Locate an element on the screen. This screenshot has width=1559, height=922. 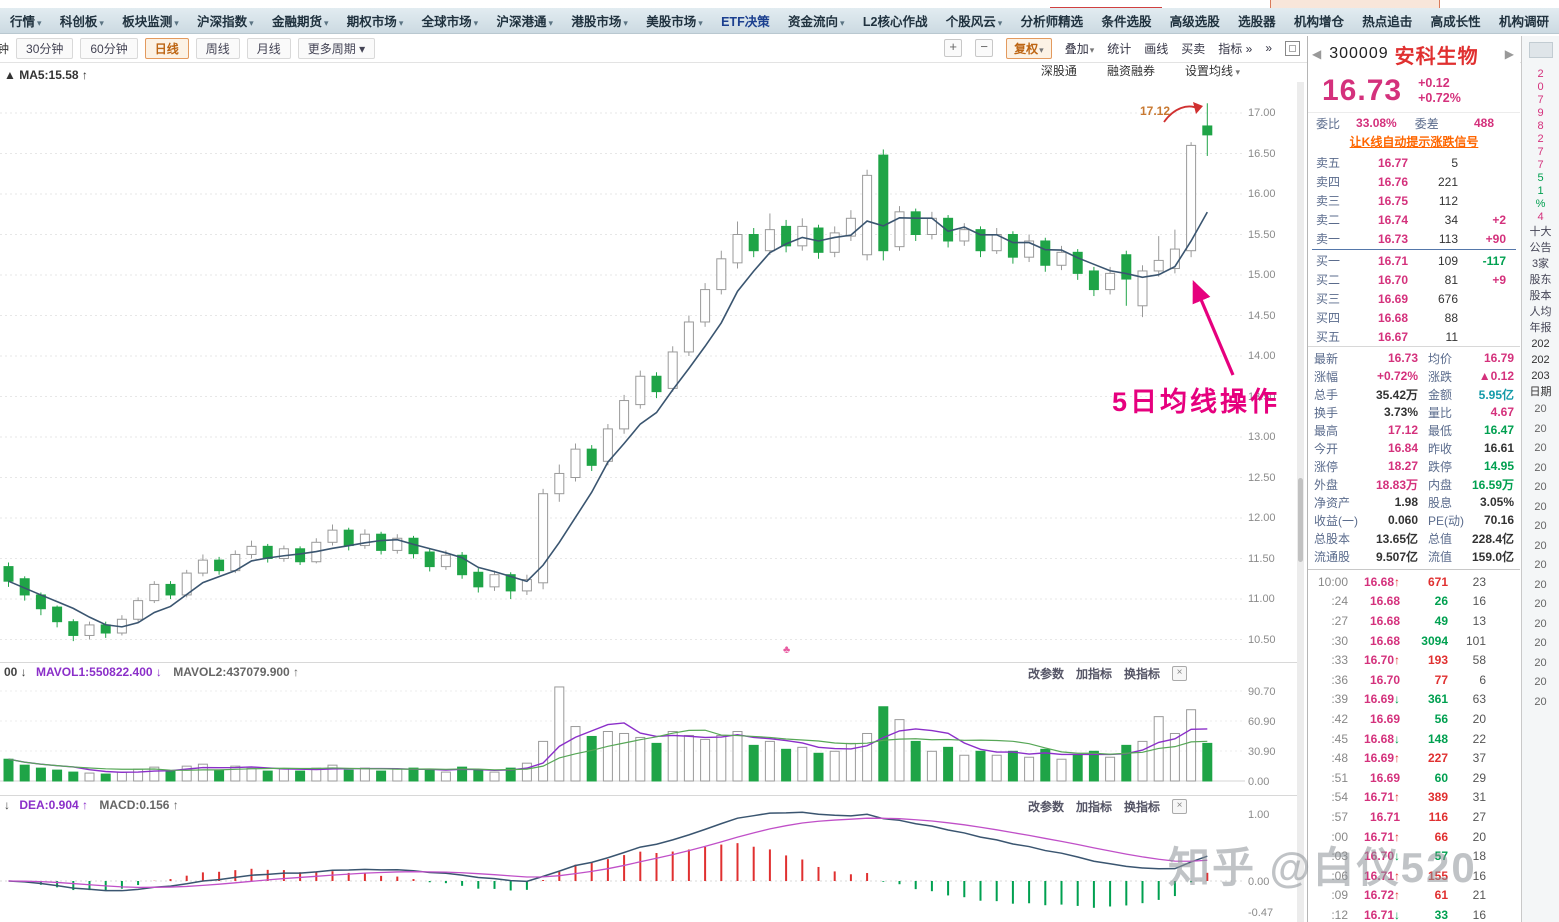
menu-item-9: 港股市场 ▾ is located at coordinates (599, 20).